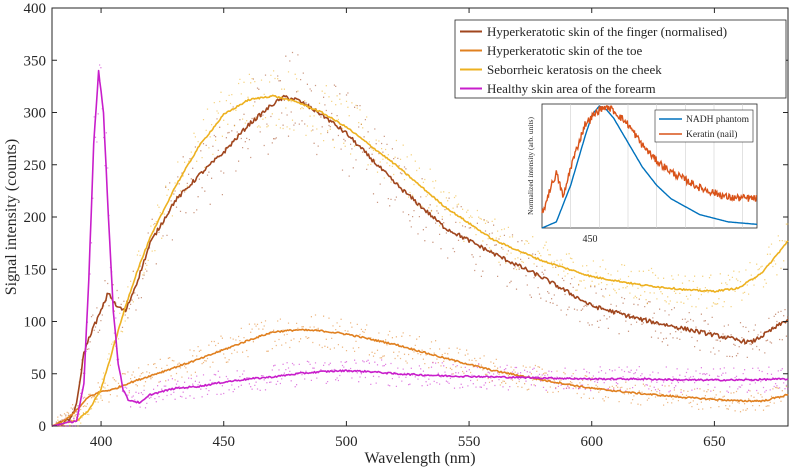 The width and height of the screenshot is (791, 470). What do you see at coordinates (711, 134) in the screenshot?
I see `inset-legend-label-keratin: Keratin (nail)` at bounding box center [711, 134].